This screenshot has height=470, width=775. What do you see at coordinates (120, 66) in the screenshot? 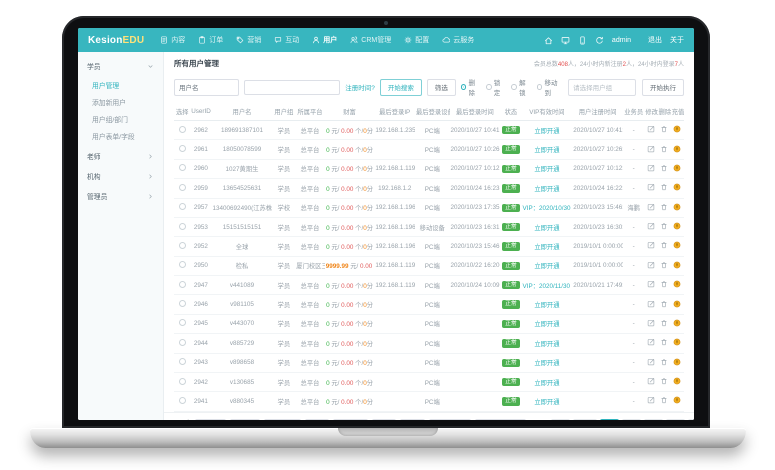
I see `sidebar-group-students: 学员` at bounding box center [120, 66].